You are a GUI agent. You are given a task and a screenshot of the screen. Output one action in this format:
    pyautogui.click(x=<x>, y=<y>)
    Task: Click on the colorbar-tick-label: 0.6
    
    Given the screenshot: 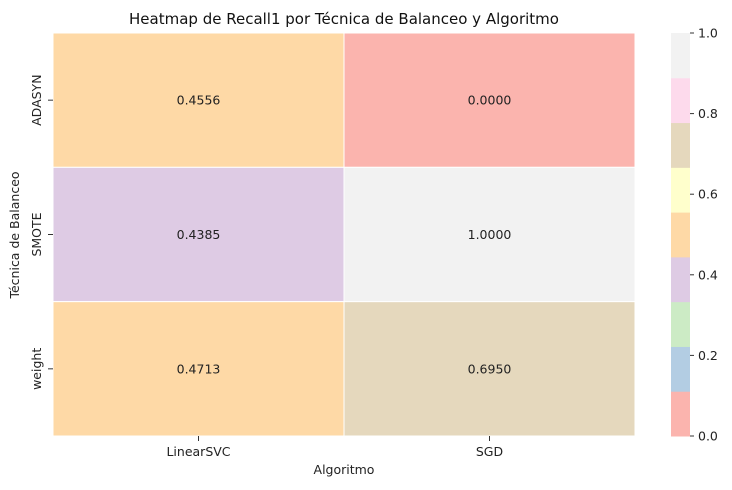 What is the action you would take?
    pyautogui.click(x=708, y=194)
    